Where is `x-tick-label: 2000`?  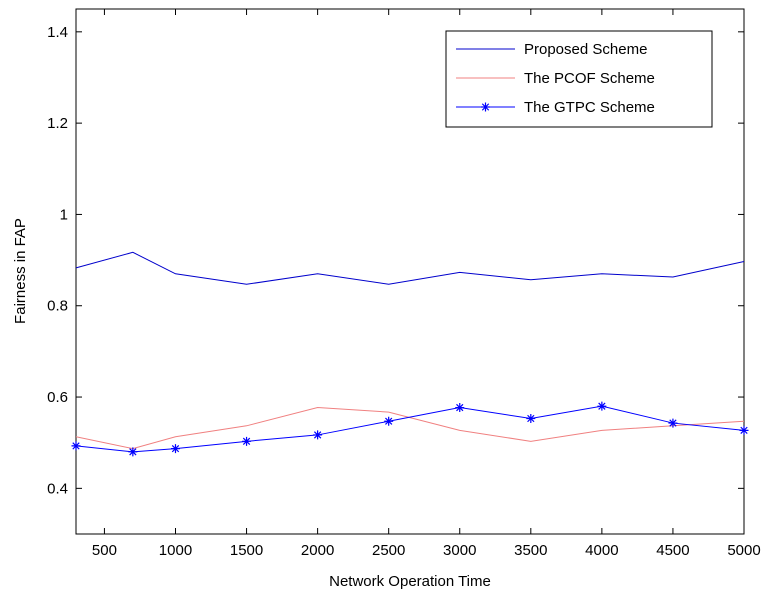
x-tick-label: 2000 is located at coordinates (317, 550).